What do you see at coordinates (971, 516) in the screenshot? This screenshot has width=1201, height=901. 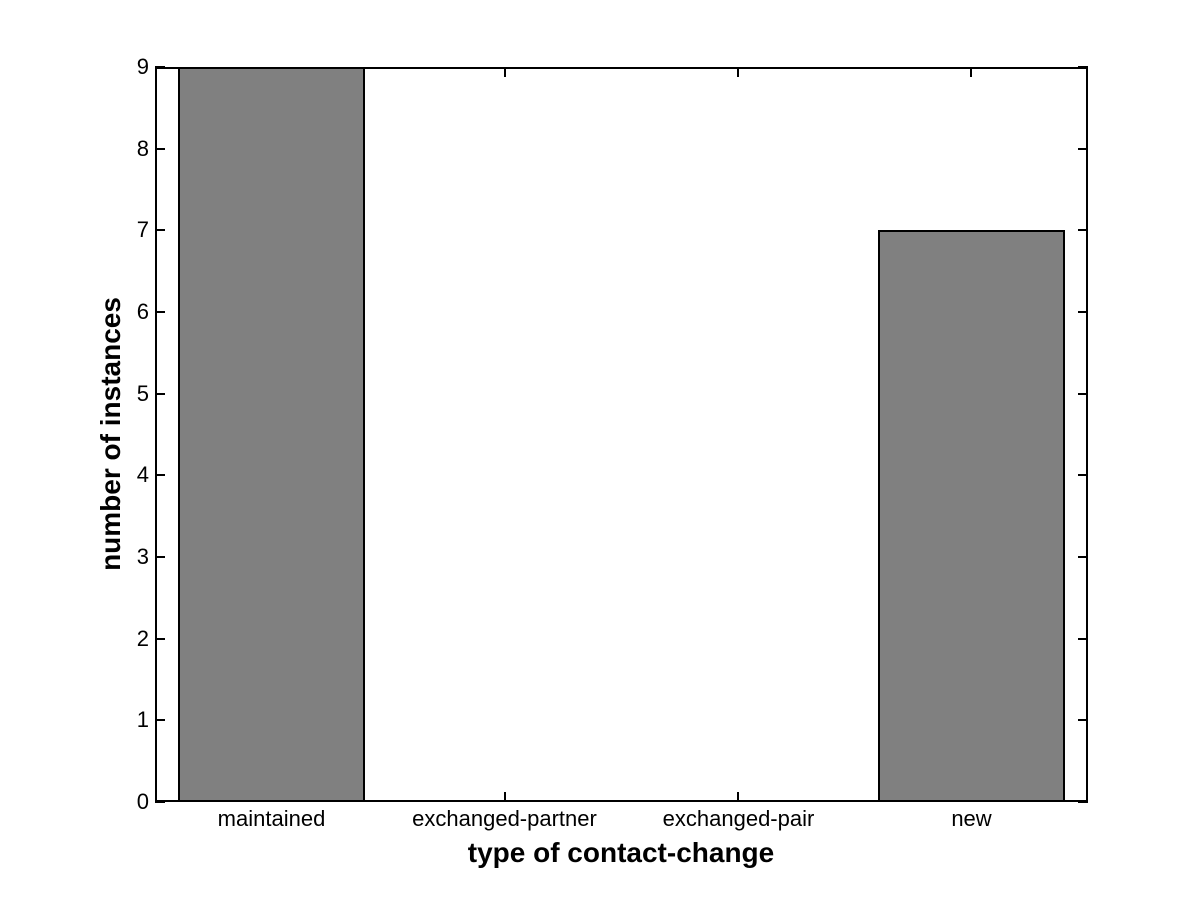 I see `bar-new` at bounding box center [971, 516].